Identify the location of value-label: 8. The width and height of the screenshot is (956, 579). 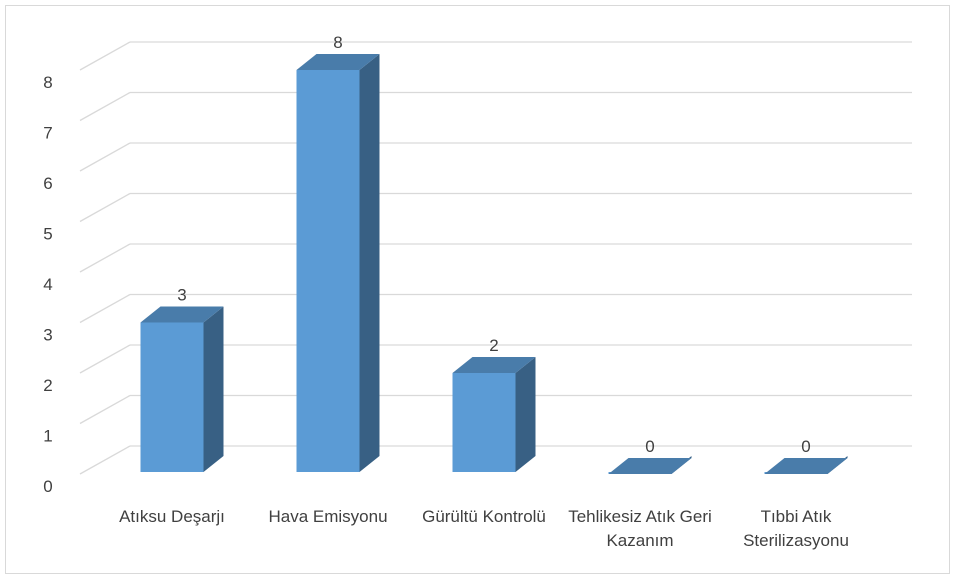
(337, 42).